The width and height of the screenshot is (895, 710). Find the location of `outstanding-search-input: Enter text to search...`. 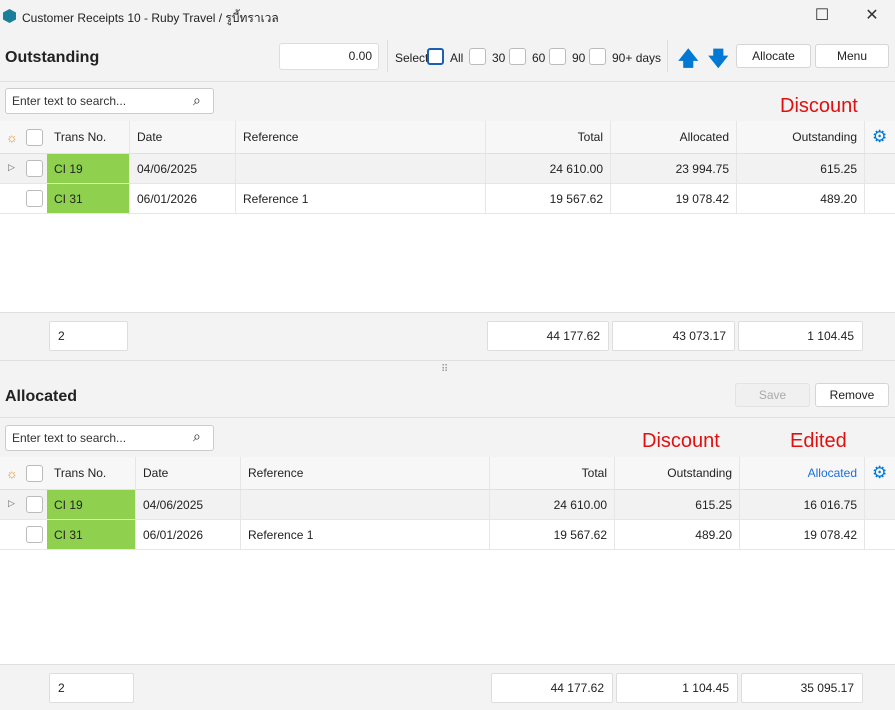

outstanding-search-input: Enter text to search... is located at coordinates (109, 101).